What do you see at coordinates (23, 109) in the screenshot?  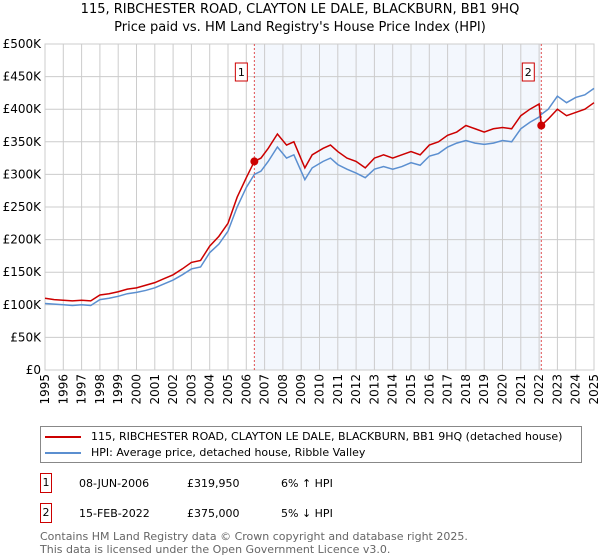 I see `y-tick-label: £400K` at bounding box center [23, 109].